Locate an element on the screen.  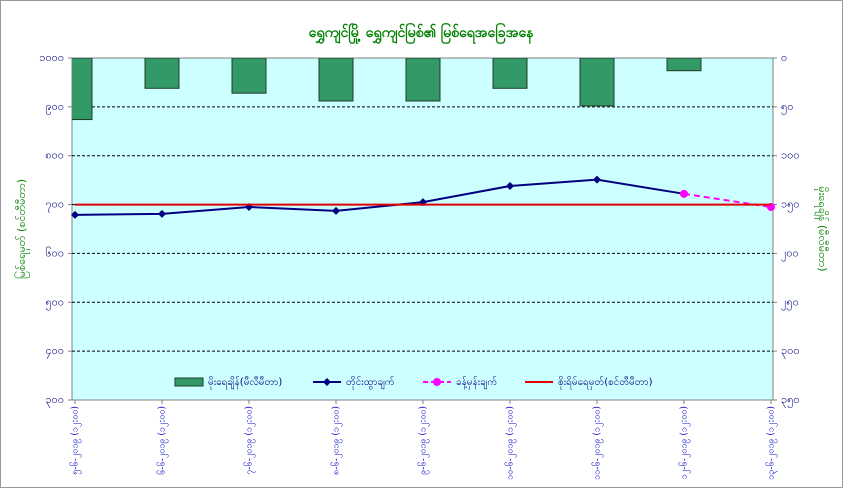
x-tick-label: ၁၀-၆-၂၀၁၉ (၁၂:၀၀) is located at coordinates (511, 443).